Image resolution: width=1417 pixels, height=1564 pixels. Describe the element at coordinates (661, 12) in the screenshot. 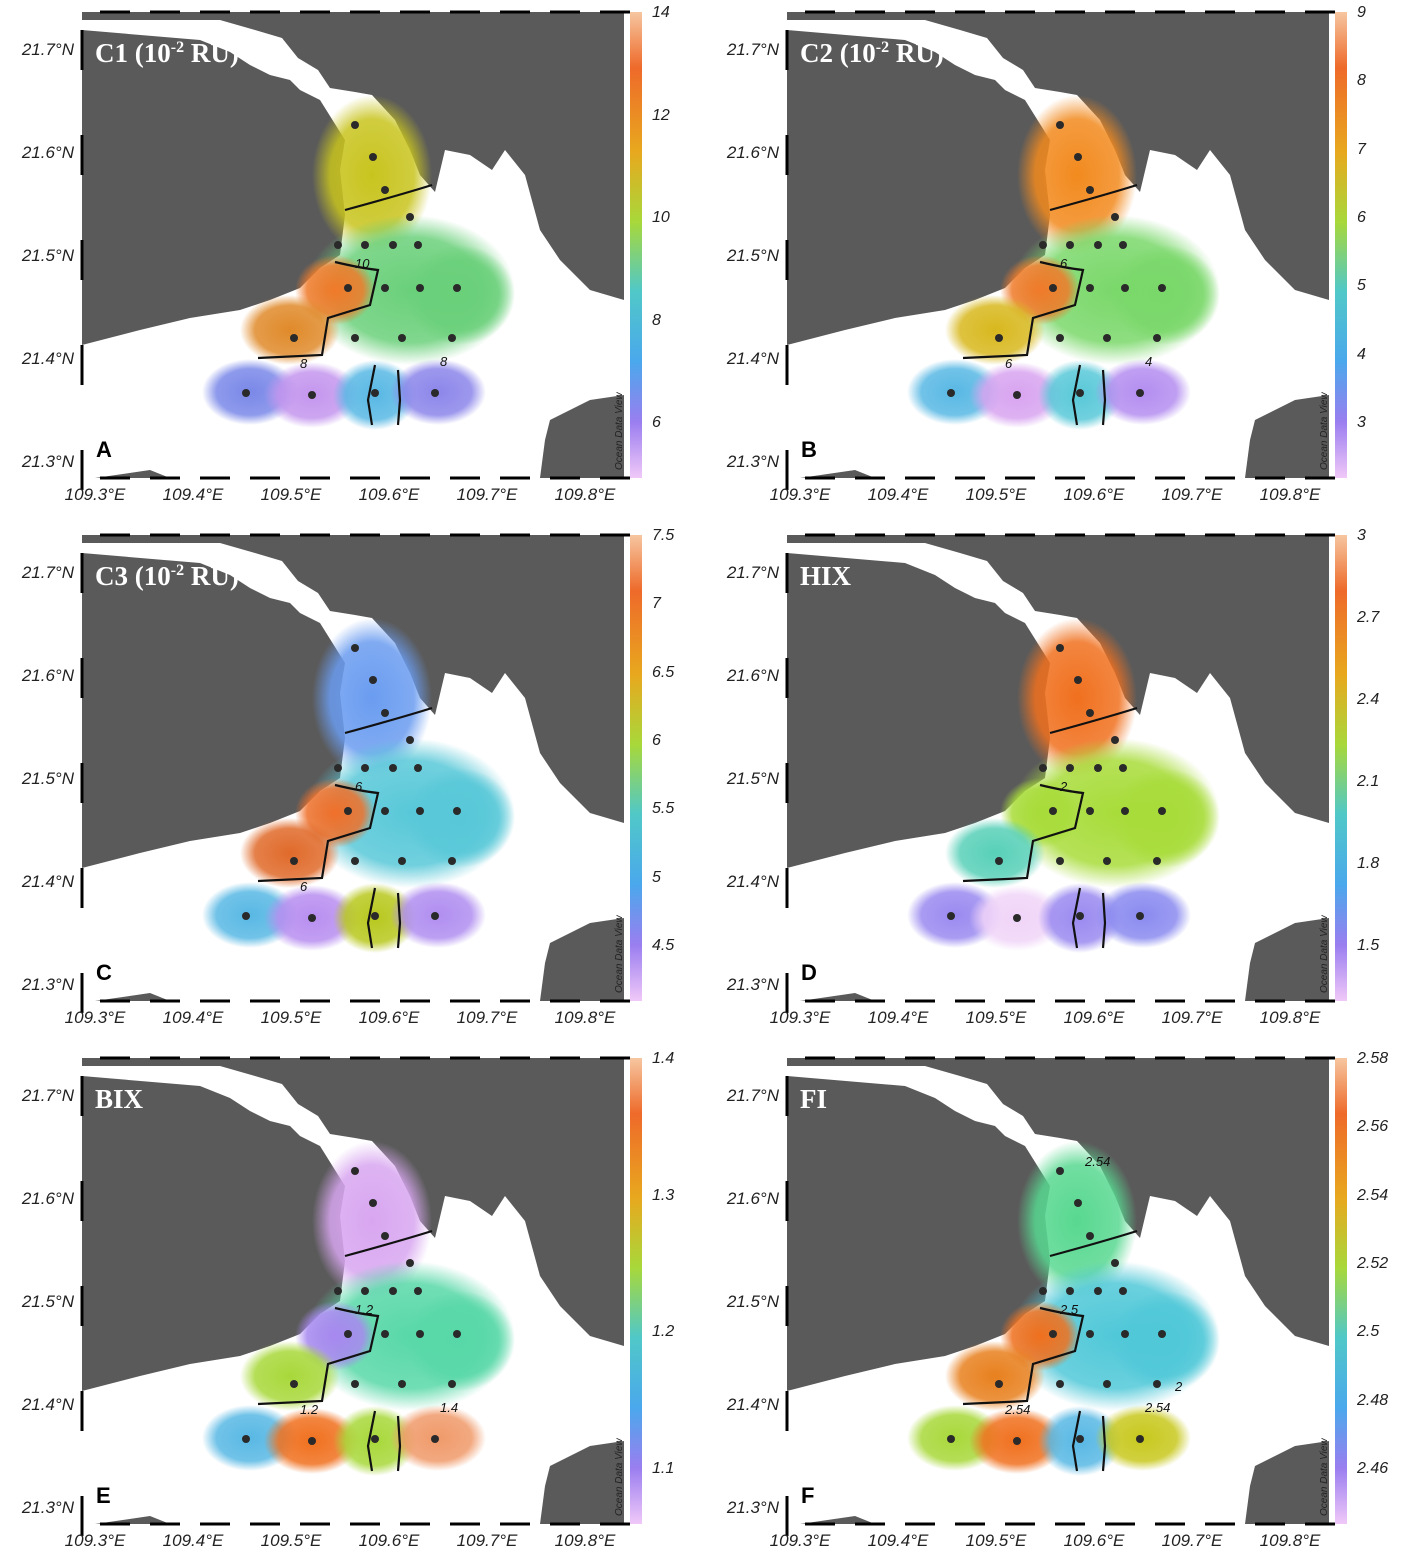

I see `colorbar-label: 14` at that location.